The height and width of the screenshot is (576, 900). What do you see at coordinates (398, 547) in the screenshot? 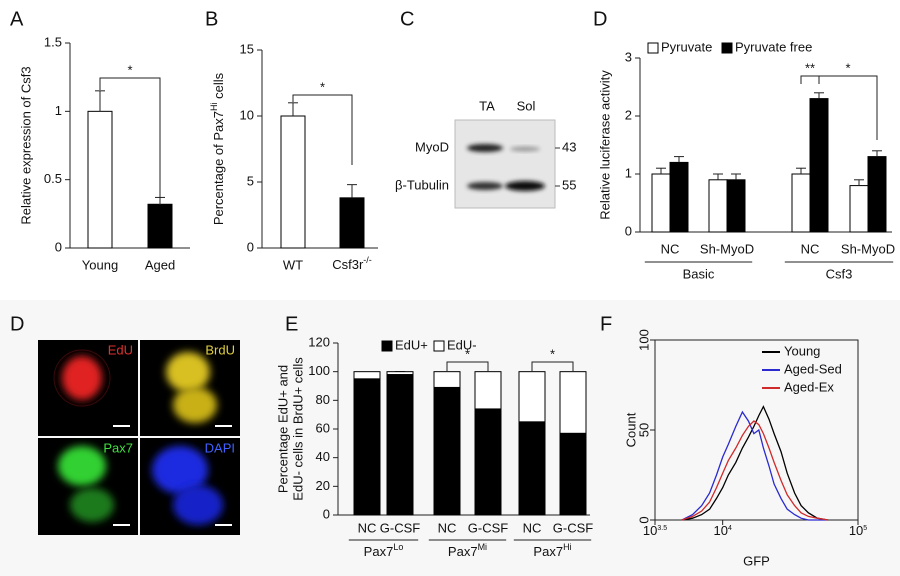
I see `superscript: Lo` at bounding box center [398, 547].